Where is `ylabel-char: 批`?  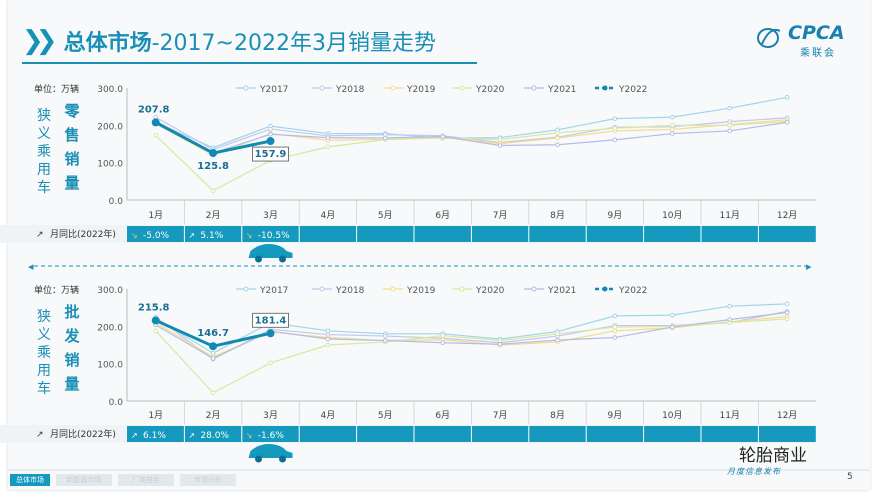
ylabel-char: 批 is located at coordinates (71, 312).